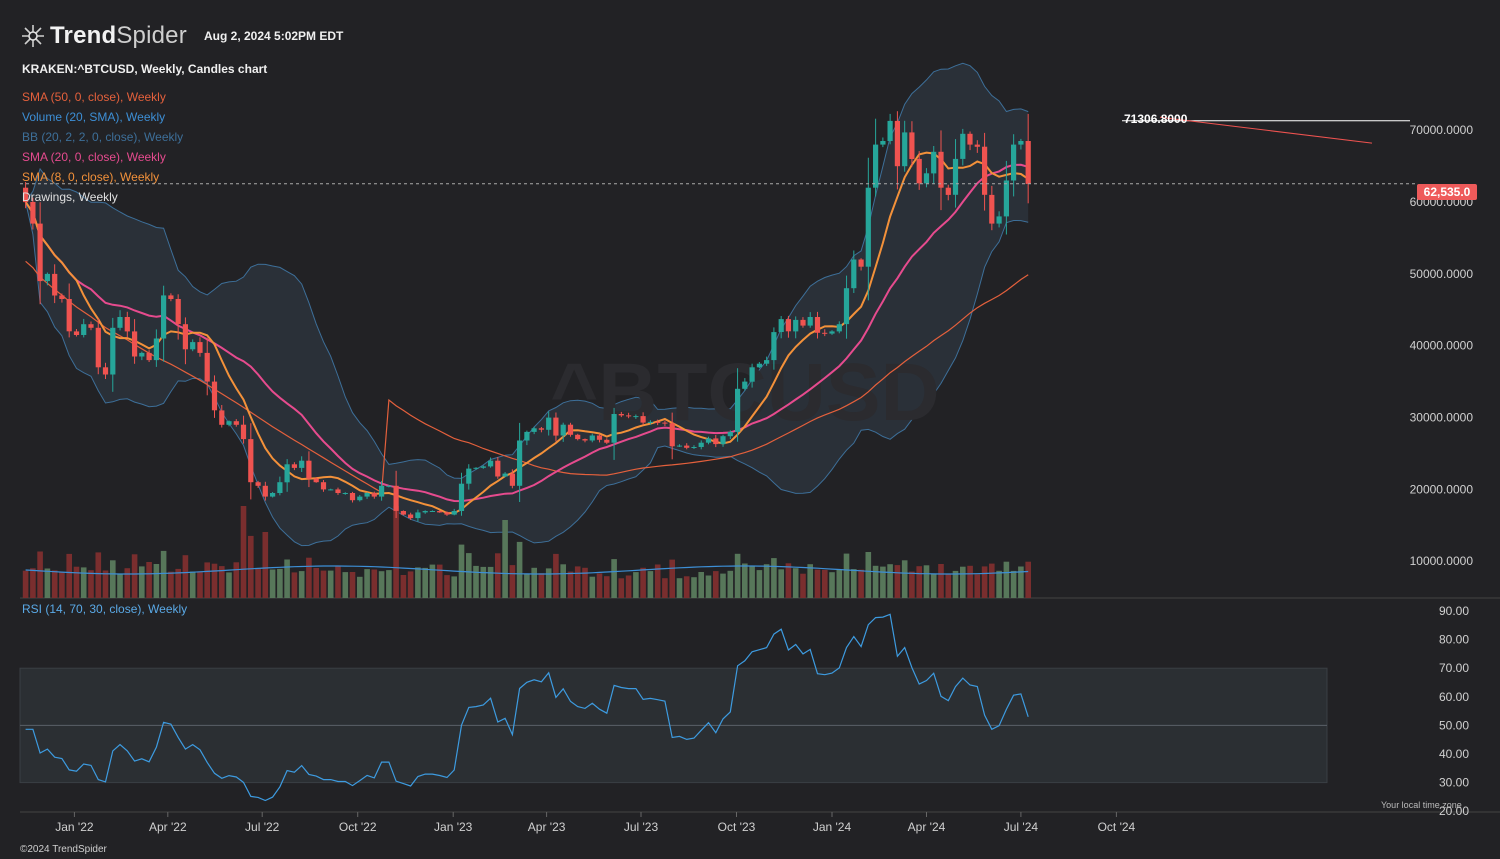 The height and width of the screenshot is (859, 1500). What do you see at coordinates (94, 97) in the screenshot?
I see `legend-sma50: SMA (50, 0, close), Weekly` at bounding box center [94, 97].